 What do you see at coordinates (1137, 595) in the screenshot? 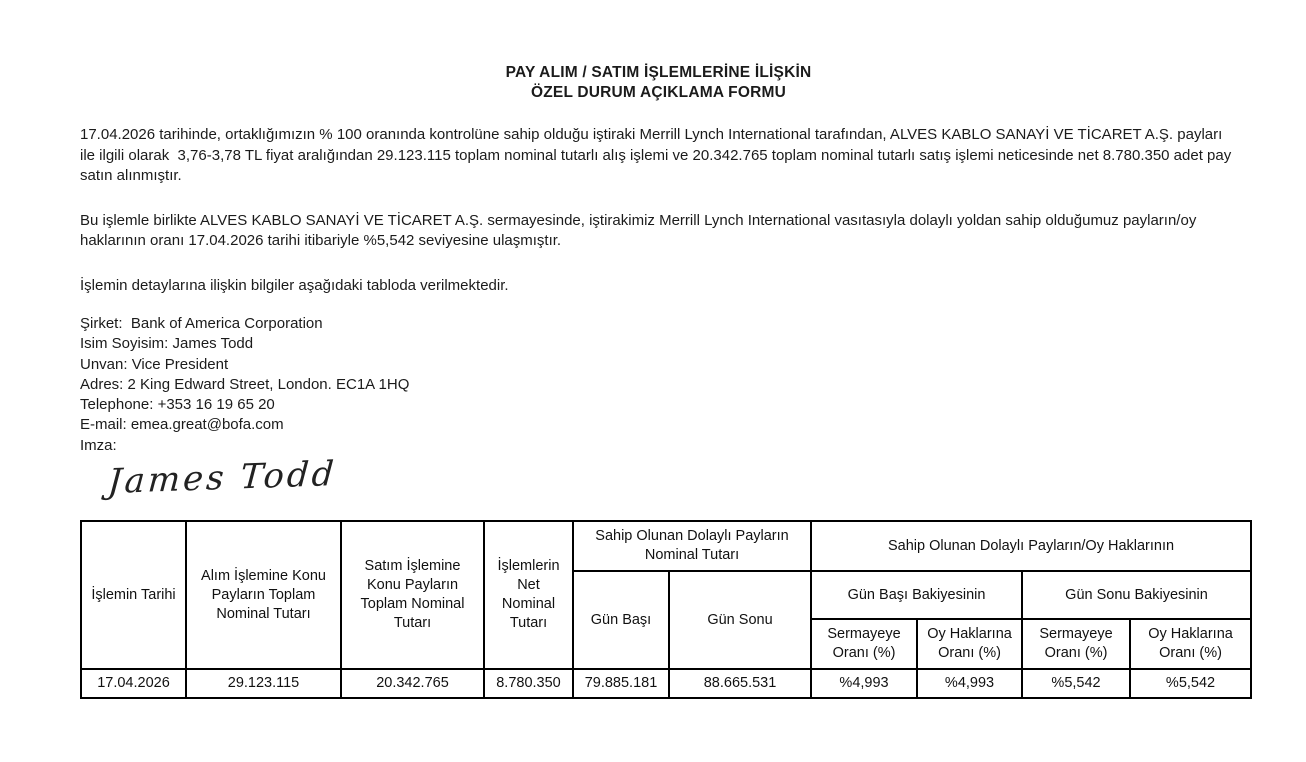
I see `group-header-gun-sonu-bakiyesinin: Gün Sonu Bakiyesinin` at bounding box center [1137, 595].